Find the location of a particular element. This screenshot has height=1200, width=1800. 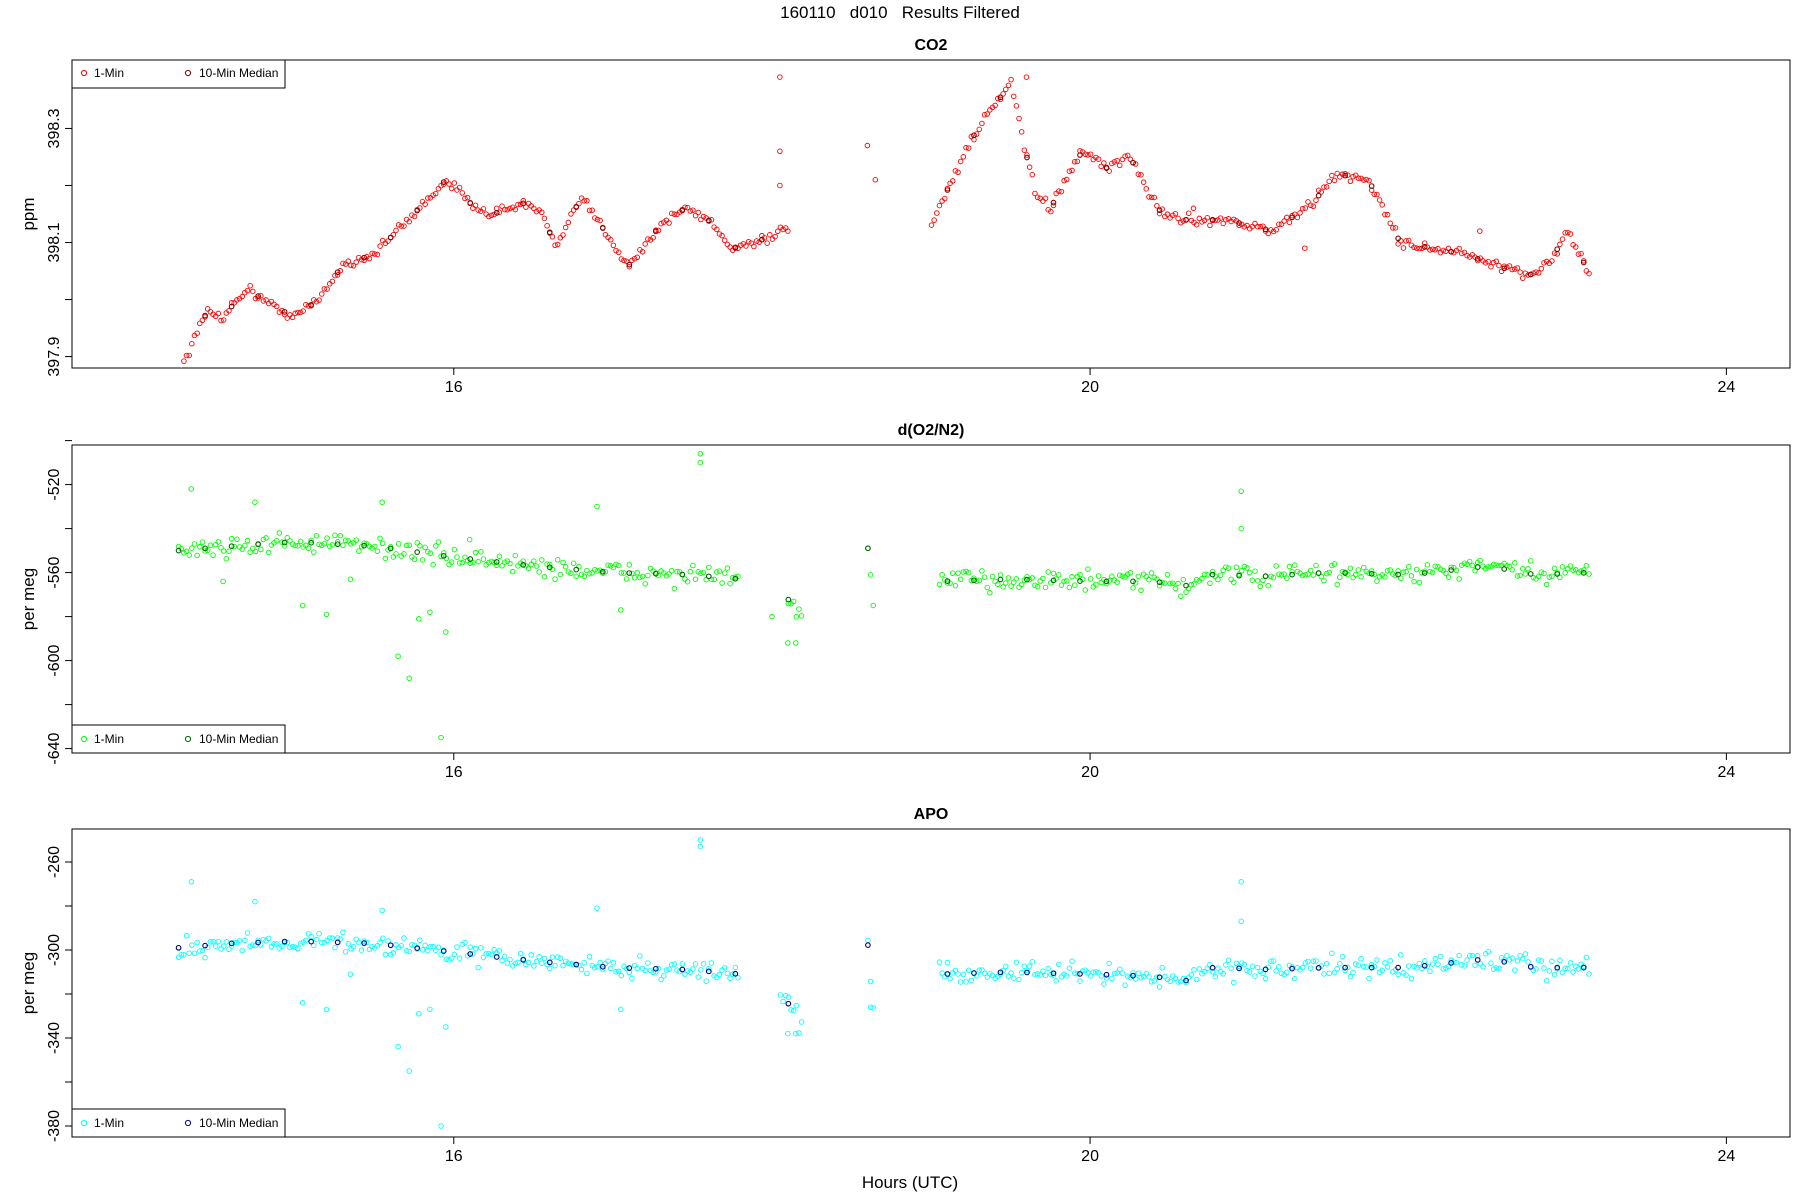

x-axis-label: Hours (UTC) is located at coordinates (910, 1182).